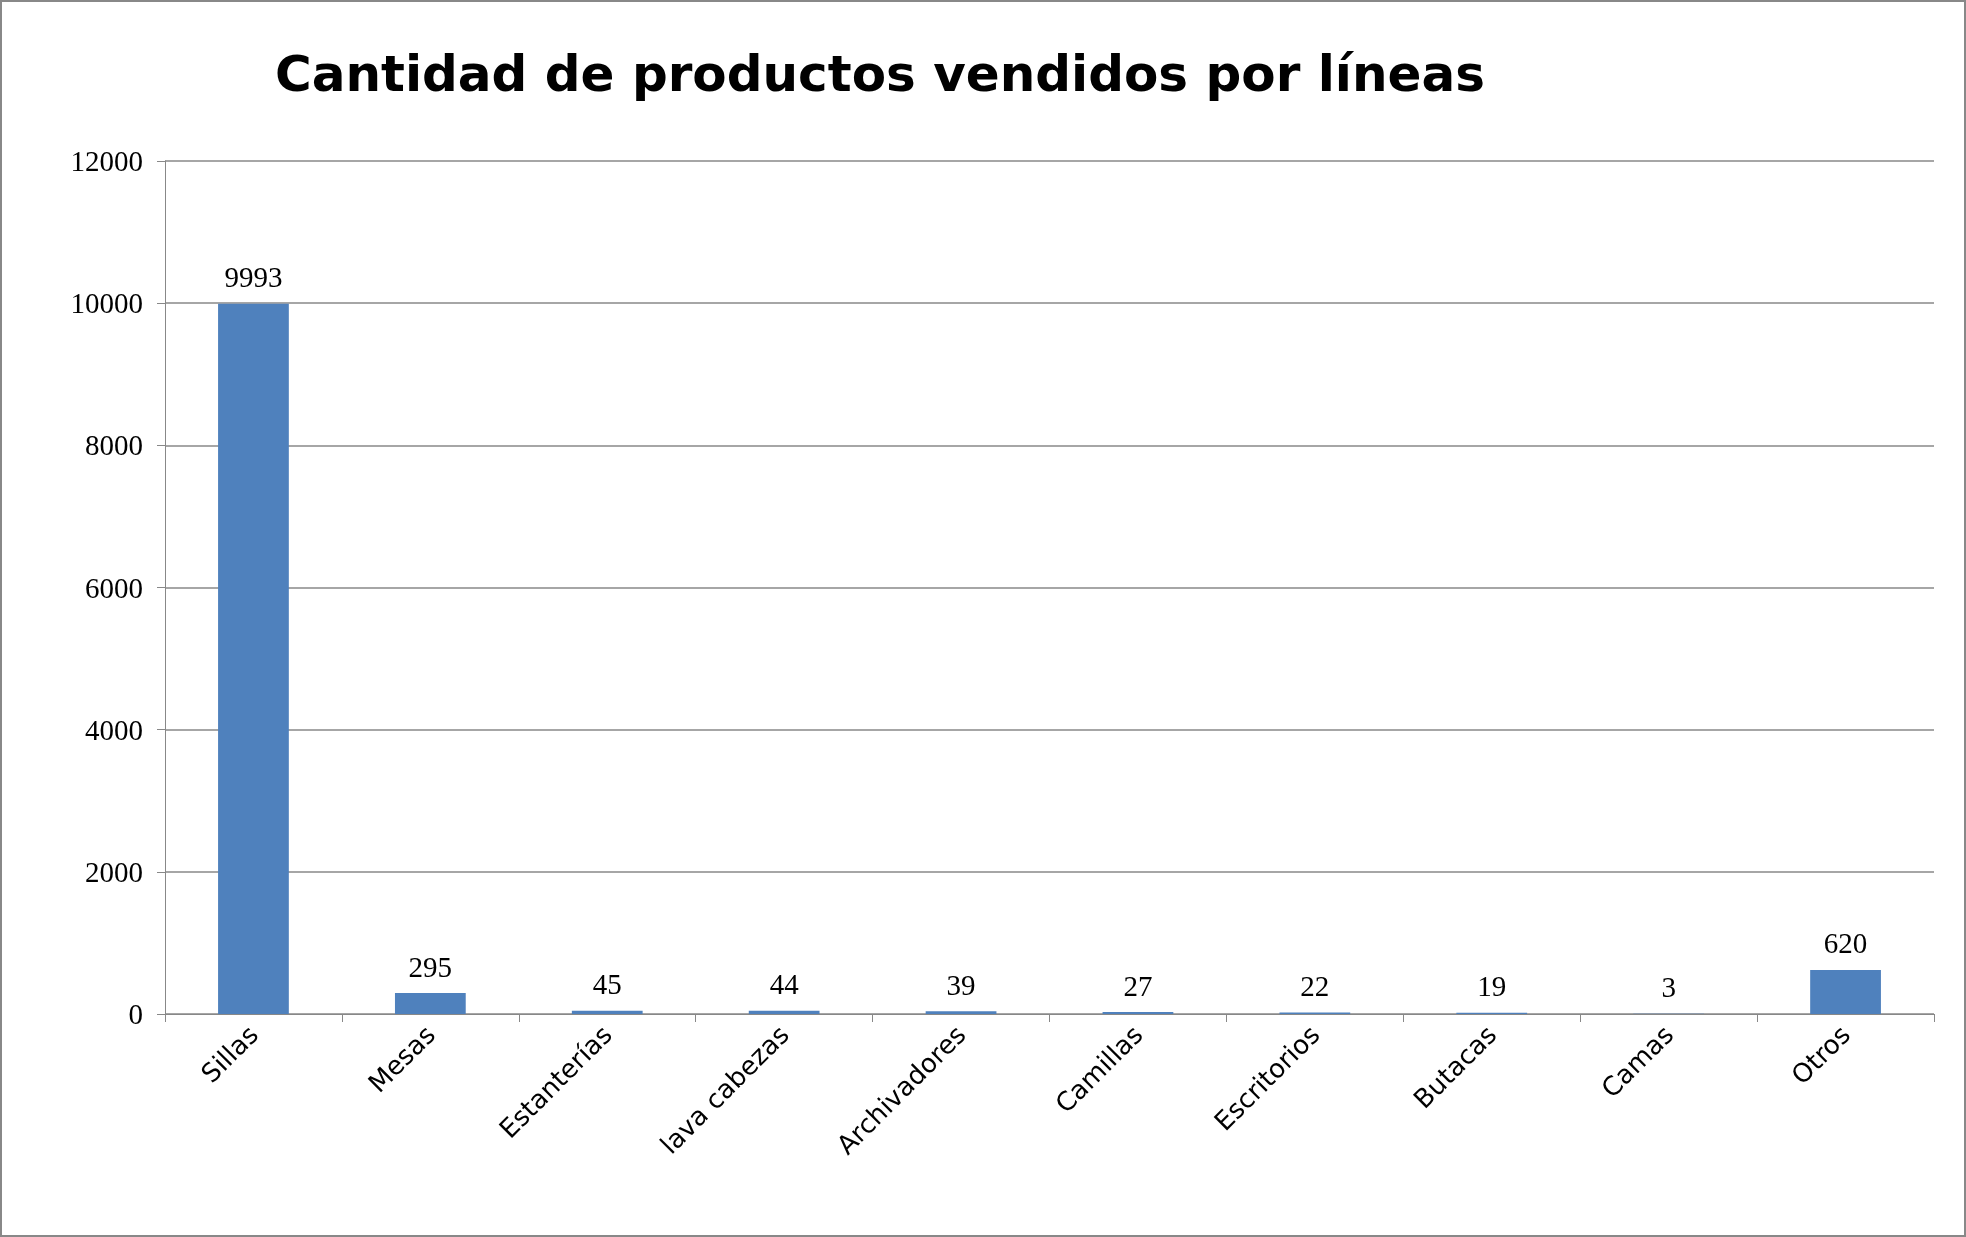  Describe the element at coordinates (253, 277) in the screenshot. I see `data-label: 9993` at that location.